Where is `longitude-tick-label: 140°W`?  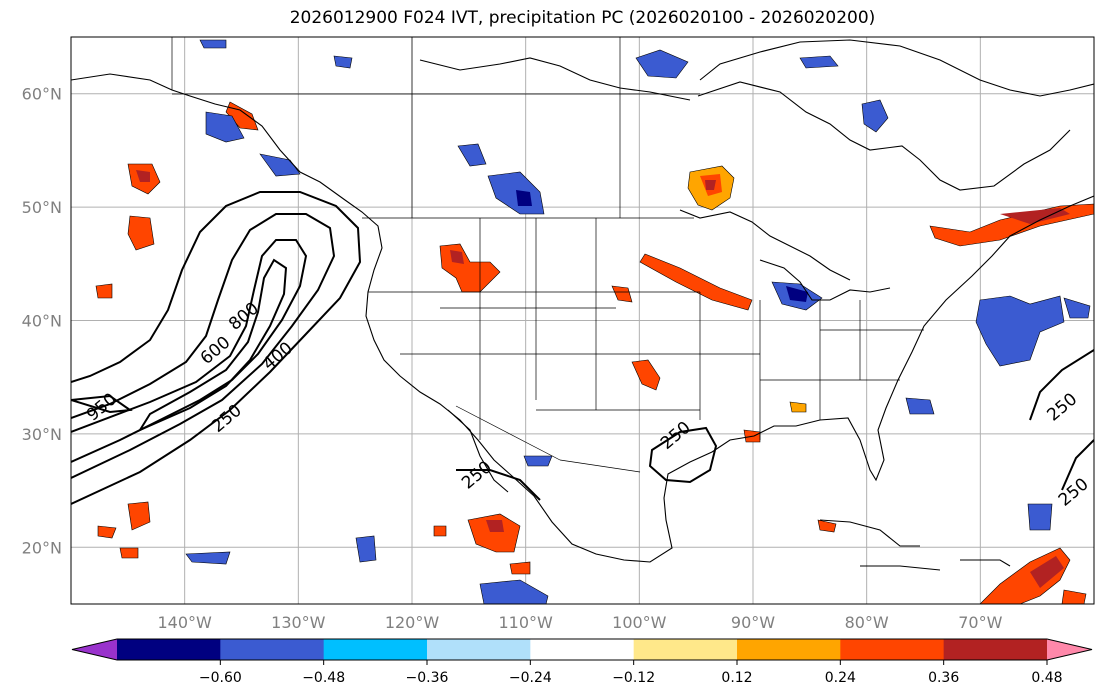 longitude-tick-label: 140°W is located at coordinates (184, 622).